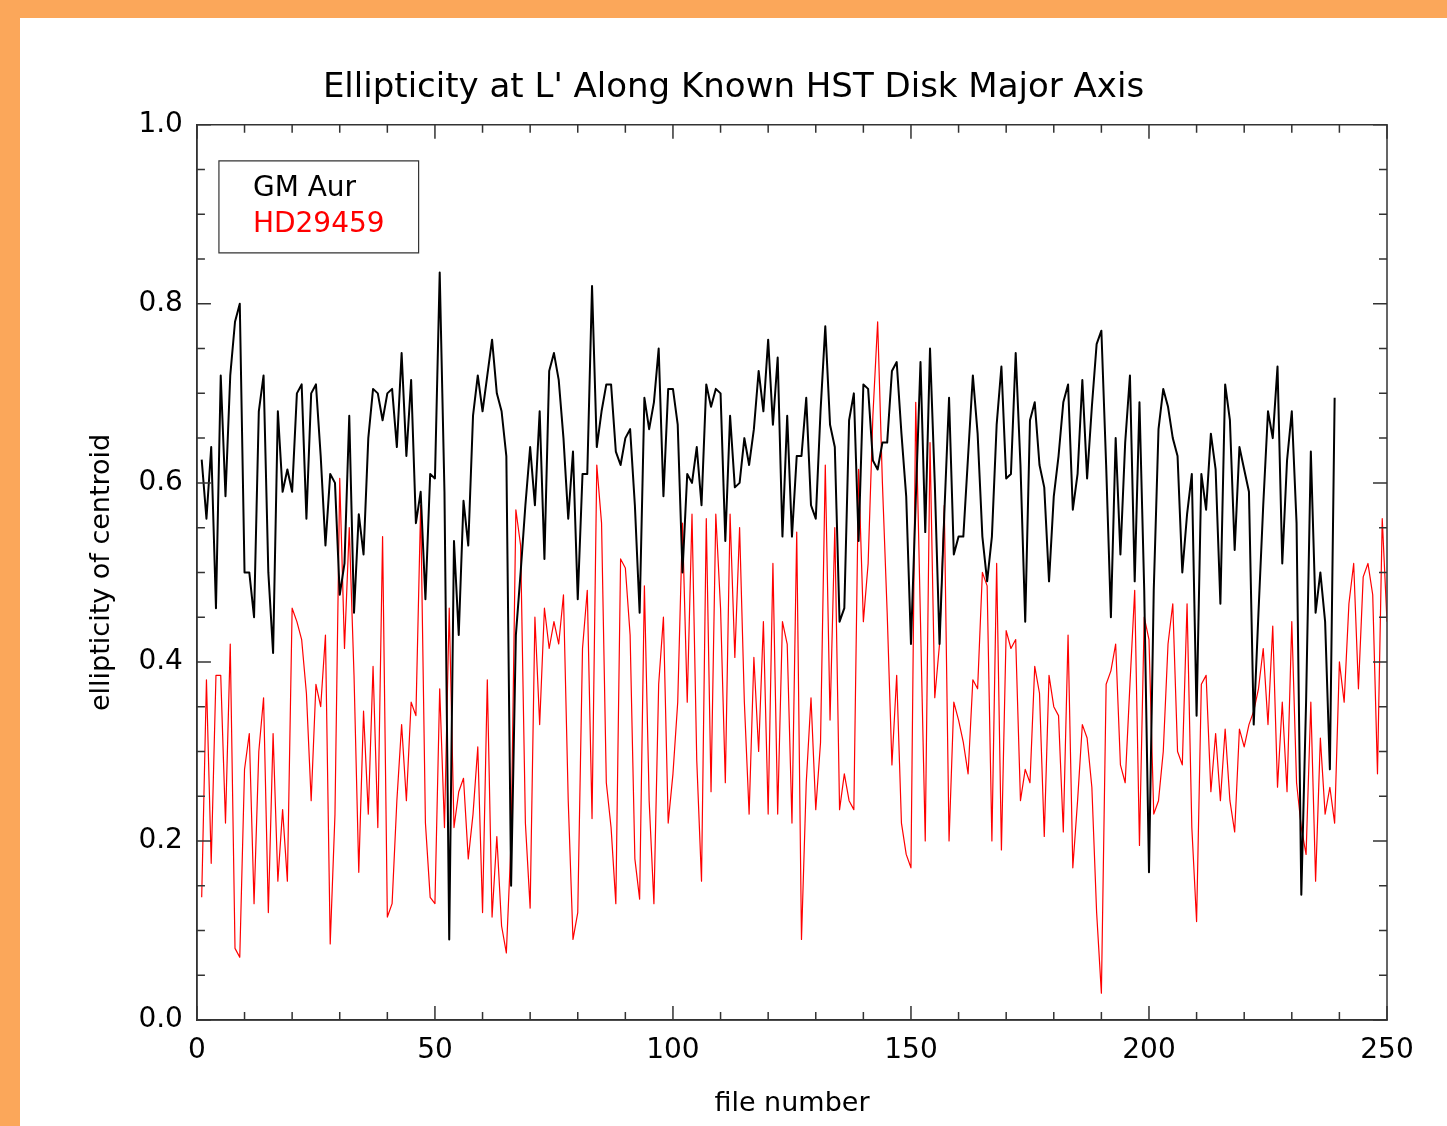 This screenshot has height=1126, width=1447. Describe the element at coordinates (733, 85) in the screenshot. I see `chart-title: Ellipticity at L' Along Known HST Disk Major Axis` at that location.